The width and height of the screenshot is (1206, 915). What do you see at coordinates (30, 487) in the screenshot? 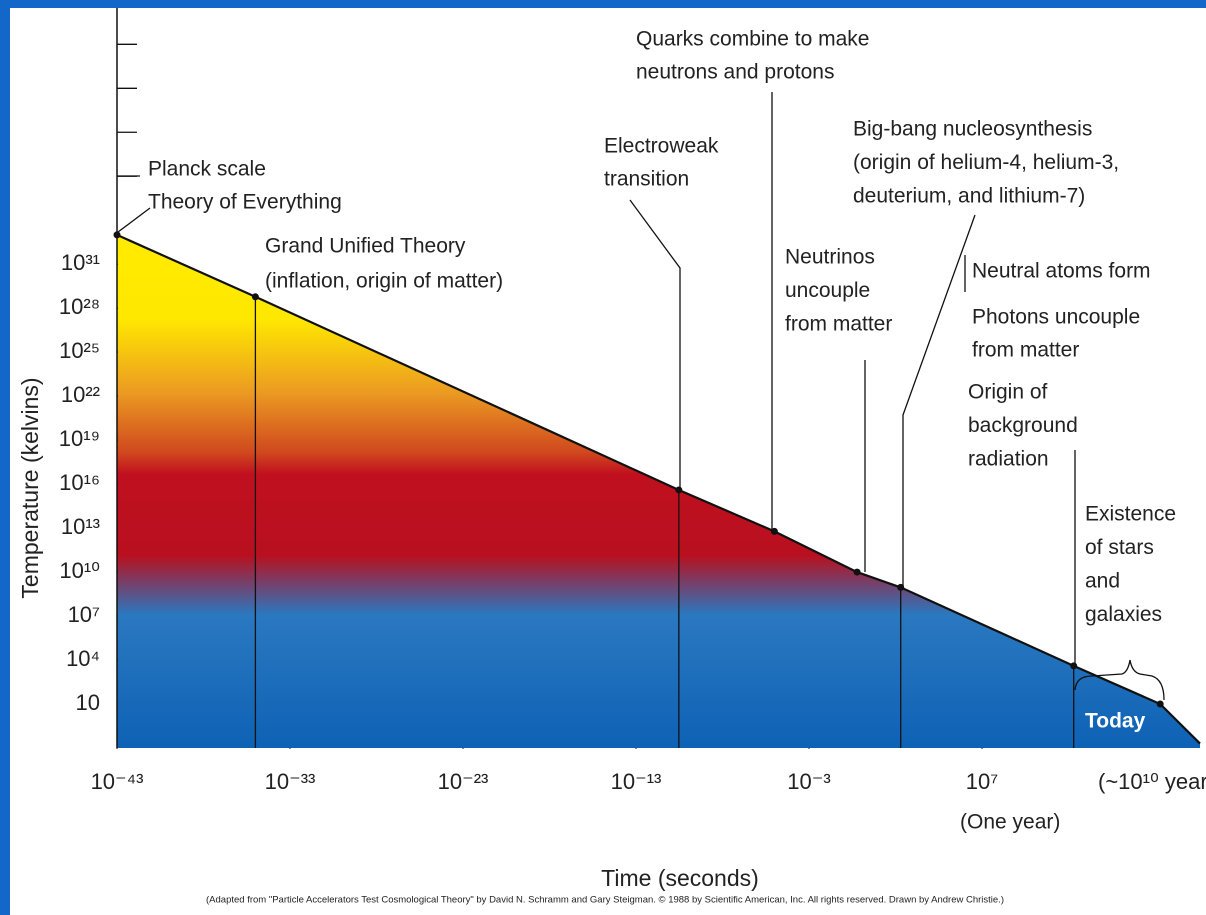
I see `y-axis-label: Temperature (kelvins)` at bounding box center [30, 487].